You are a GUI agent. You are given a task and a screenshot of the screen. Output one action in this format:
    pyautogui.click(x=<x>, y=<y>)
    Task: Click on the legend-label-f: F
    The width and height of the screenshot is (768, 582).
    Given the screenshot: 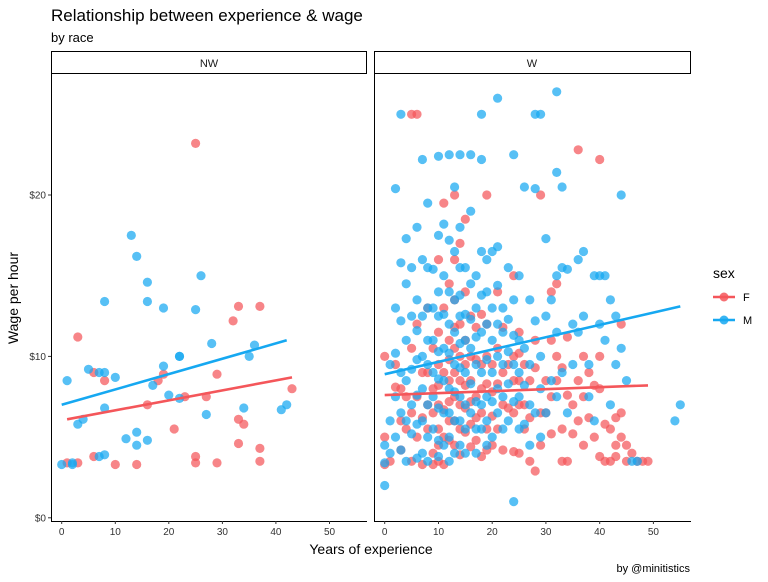 What is the action you would take?
    pyautogui.click(x=746, y=298)
    